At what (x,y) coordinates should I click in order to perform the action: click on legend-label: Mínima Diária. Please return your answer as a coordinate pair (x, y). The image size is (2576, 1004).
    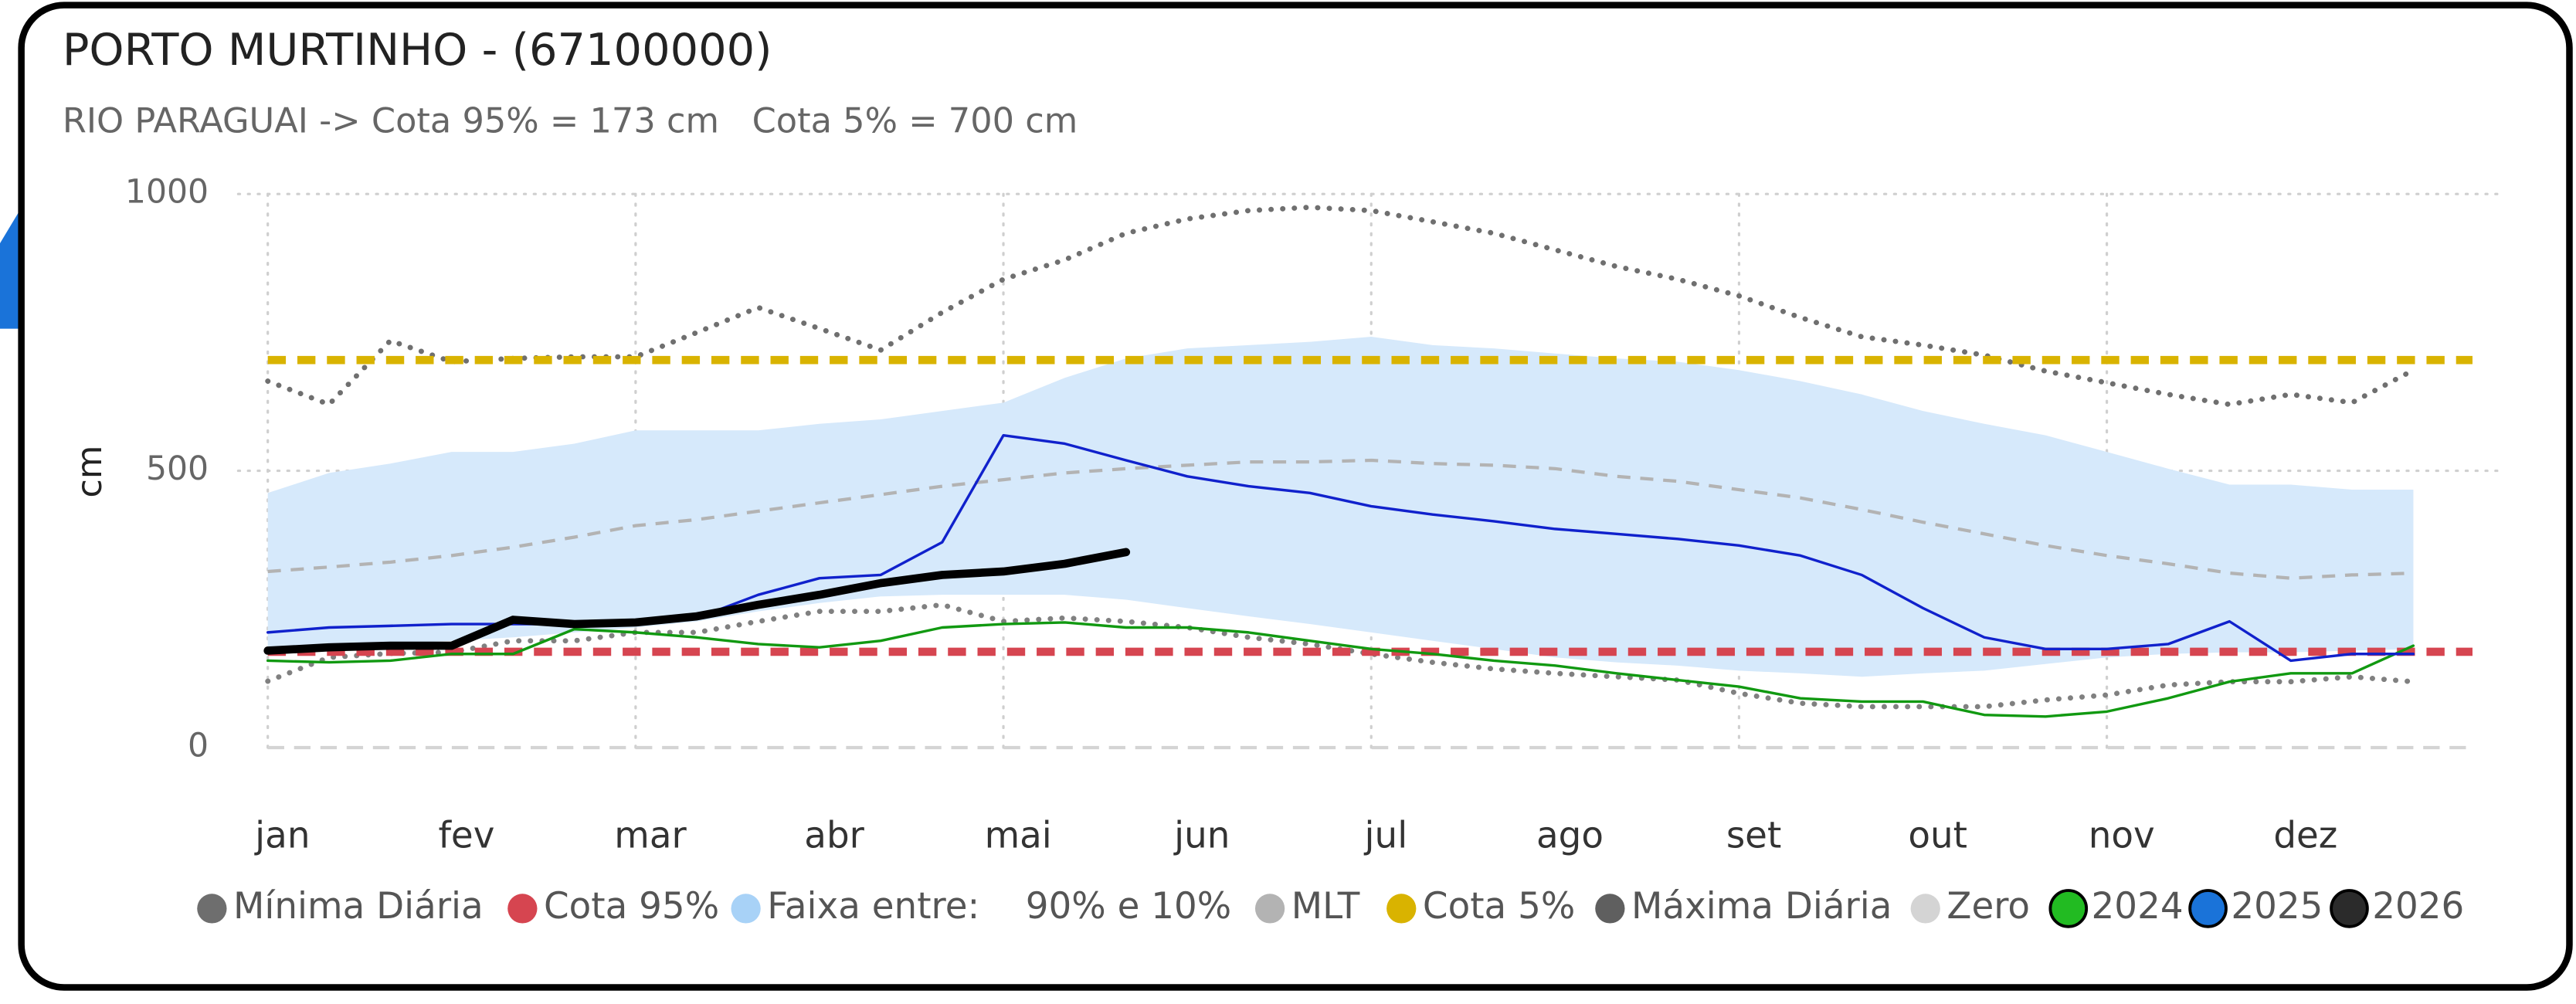
    Looking at the image, I should click on (359, 907).